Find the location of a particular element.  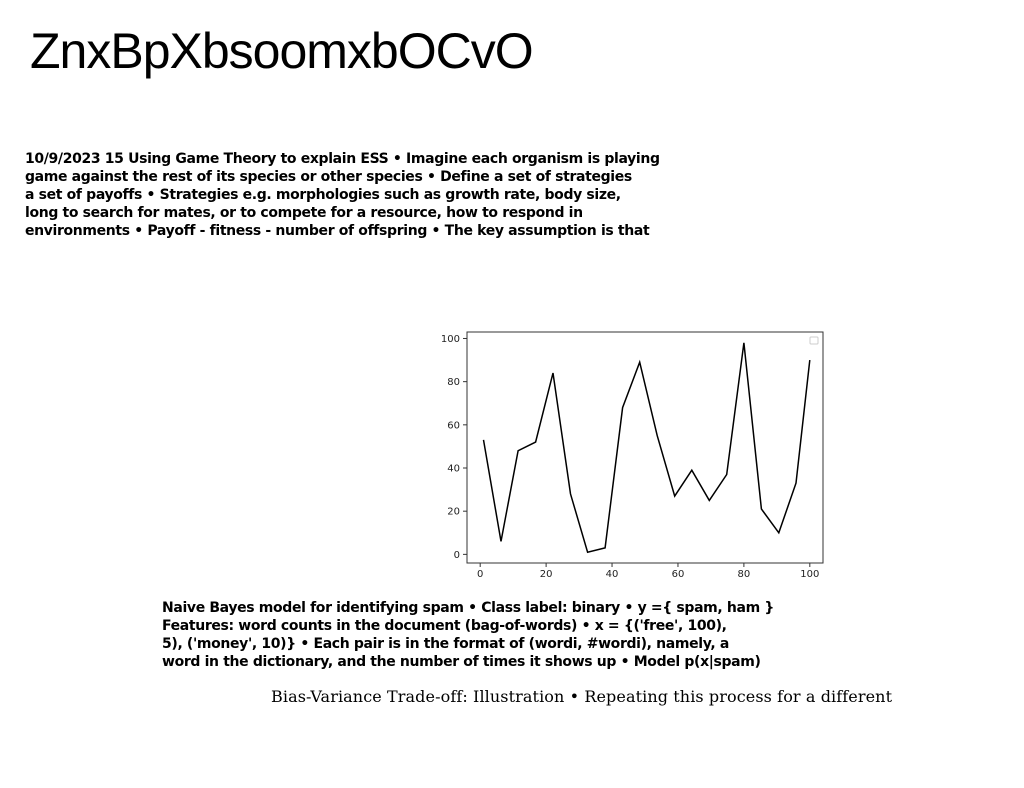

x-tick-label: 0 is located at coordinates (480, 574).